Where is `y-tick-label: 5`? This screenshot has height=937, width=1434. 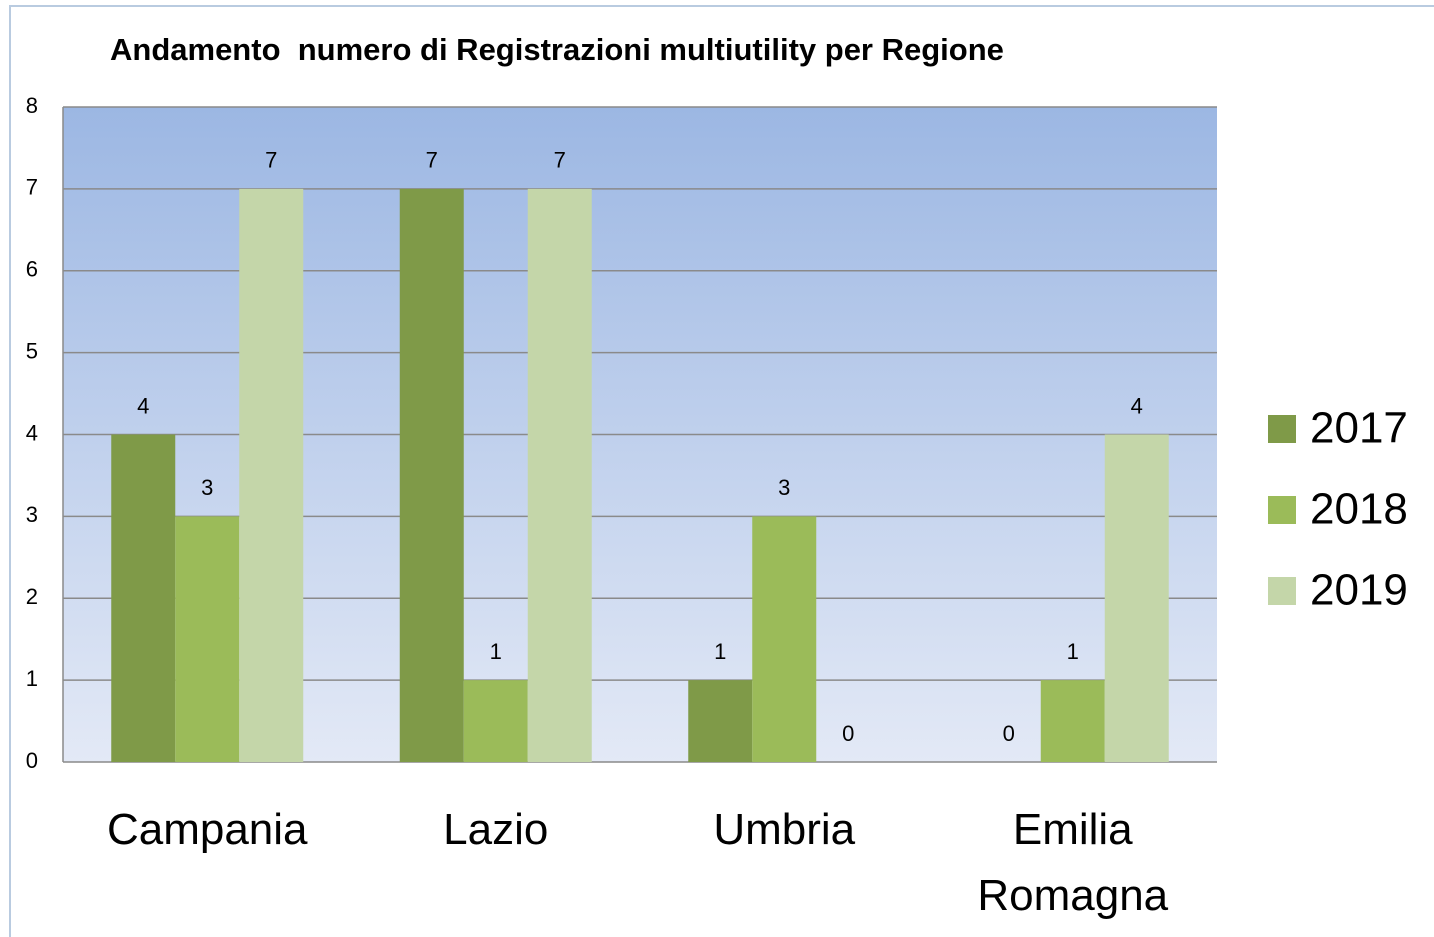
y-tick-label: 5 is located at coordinates (32, 350).